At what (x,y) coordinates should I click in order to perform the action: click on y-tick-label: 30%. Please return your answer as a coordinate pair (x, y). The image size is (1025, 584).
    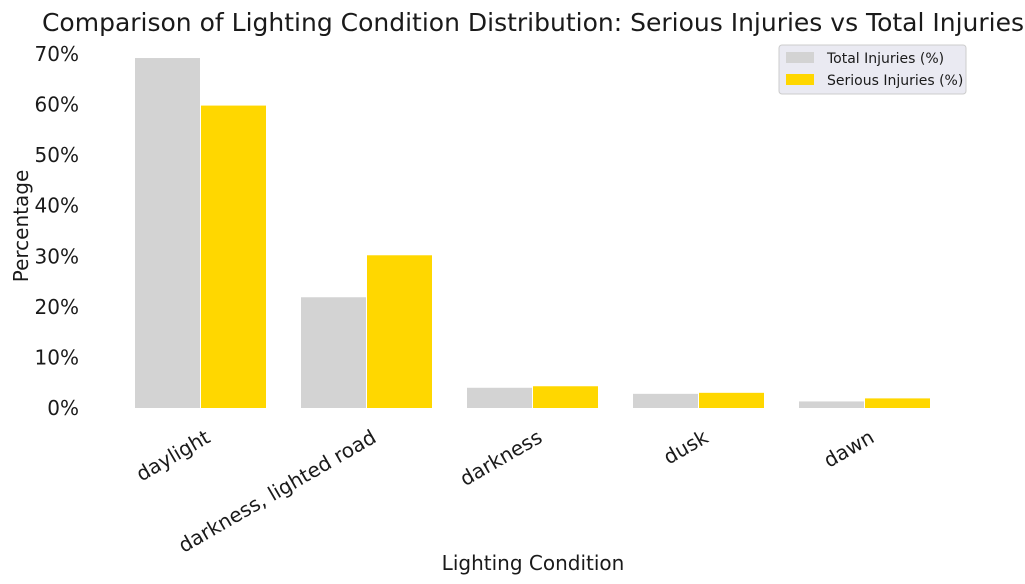
    Looking at the image, I should click on (57, 256).